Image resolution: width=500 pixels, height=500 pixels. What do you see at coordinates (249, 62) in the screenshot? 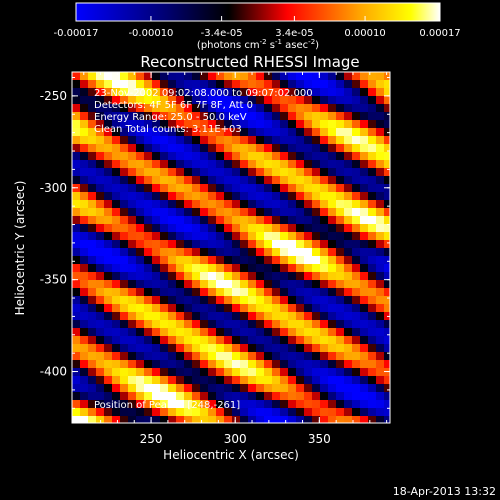
I see `image-title: Reconstructed RHESSI Image` at bounding box center [249, 62].